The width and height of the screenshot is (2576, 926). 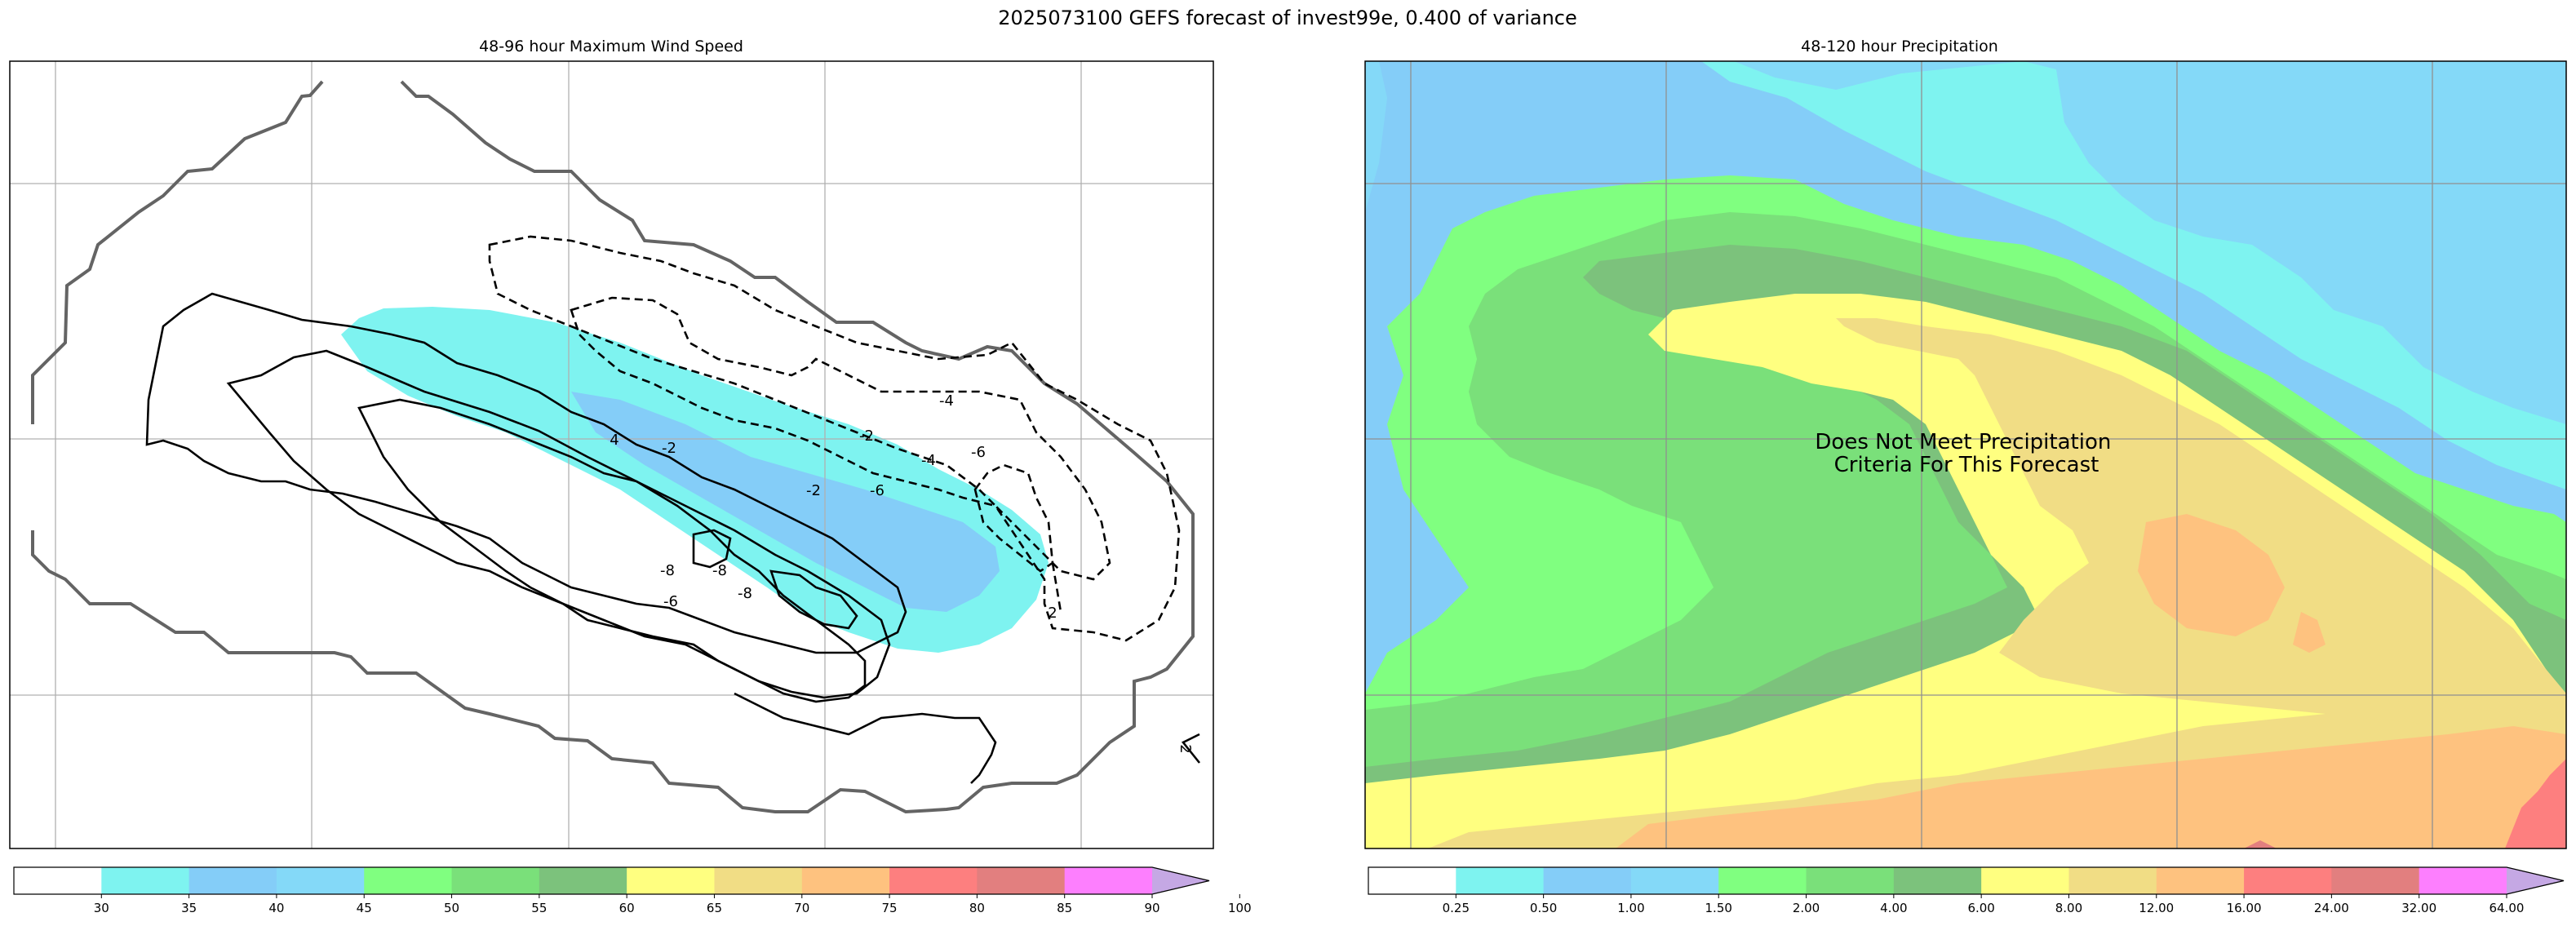 I want to click on precip-criteria-note-line: Criteria For This Forecast, so click(x=1966, y=465).